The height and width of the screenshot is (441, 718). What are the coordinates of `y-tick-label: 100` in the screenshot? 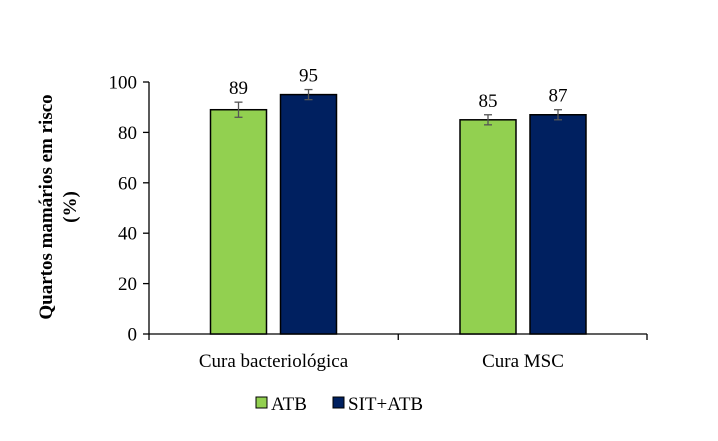 It's located at (123, 83).